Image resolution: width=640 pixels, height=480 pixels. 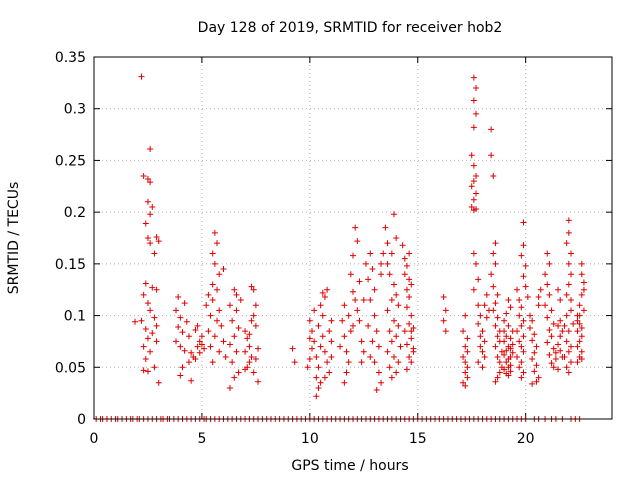 What do you see at coordinates (70, 58) in the screenshot?
I see `y-tick-label: 0.35` at bounding box center [70, 58].